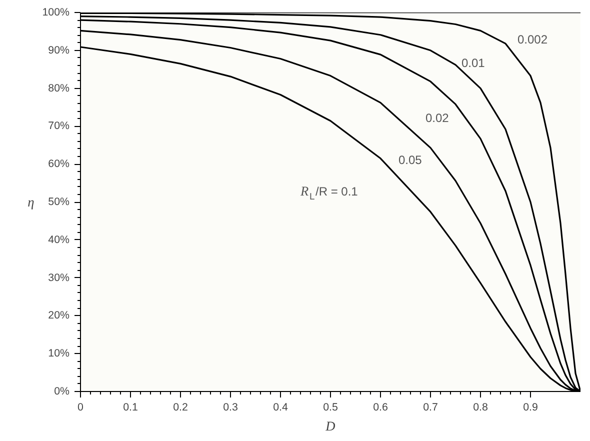 This screenshot has width=590, height=441. Describe the element at coordinates (59, 50) in the screenshot. I see `y-tick-label: 90%` at that location.